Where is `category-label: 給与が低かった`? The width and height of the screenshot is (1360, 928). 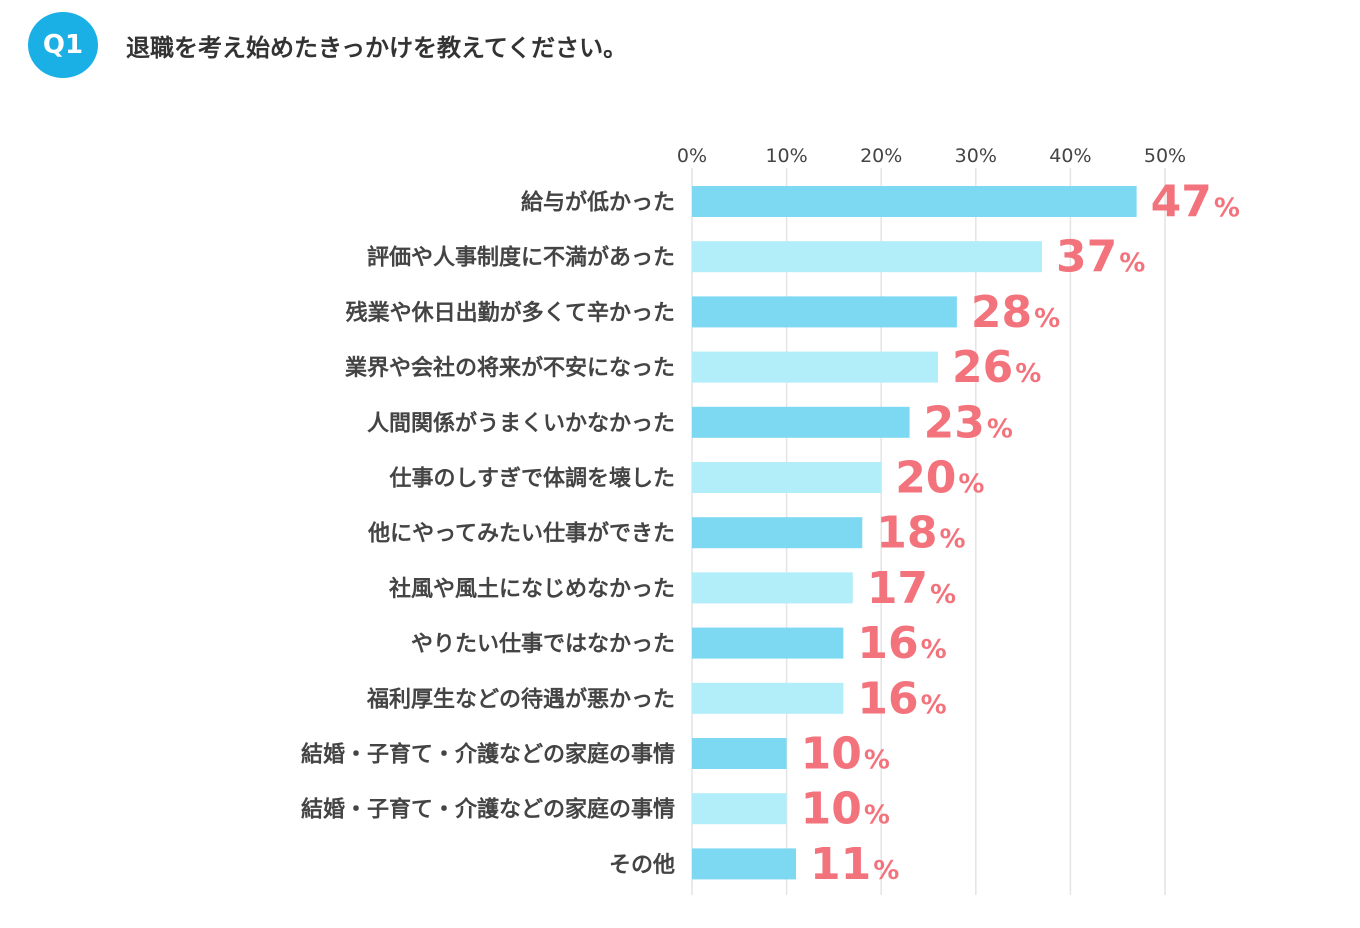 category-label: 給与が低かった is located at coordinates (598, 203).